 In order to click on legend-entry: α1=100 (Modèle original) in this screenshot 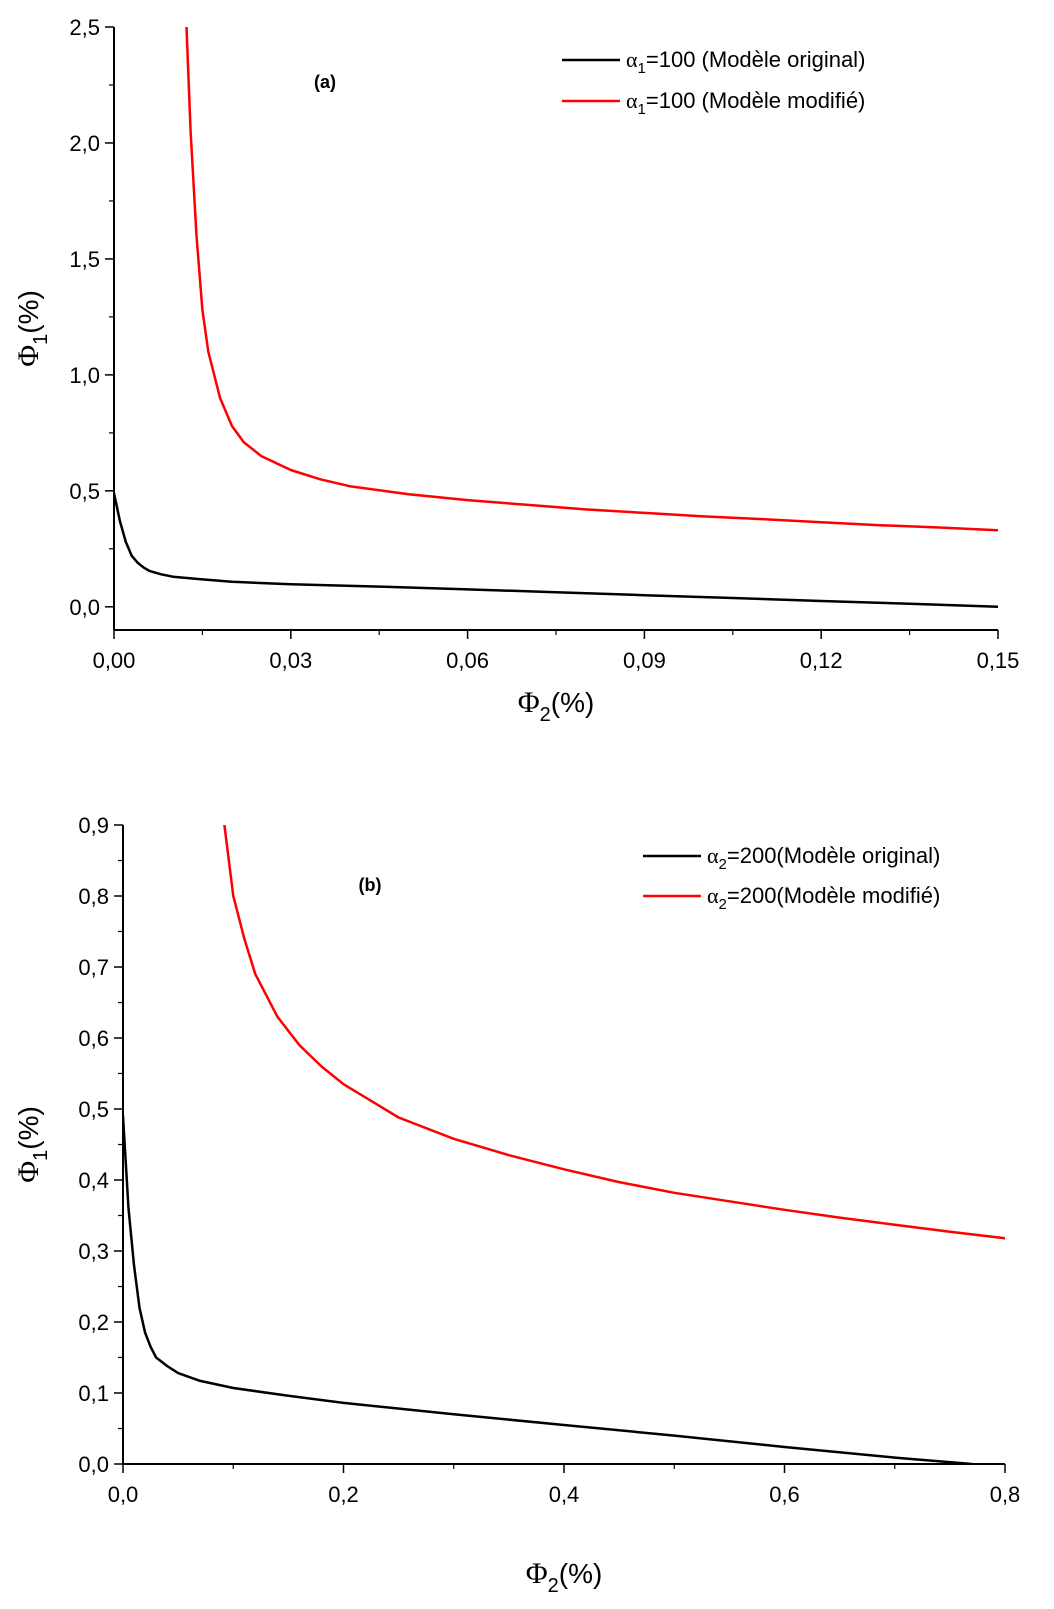, I will do `click(745, 62)`.